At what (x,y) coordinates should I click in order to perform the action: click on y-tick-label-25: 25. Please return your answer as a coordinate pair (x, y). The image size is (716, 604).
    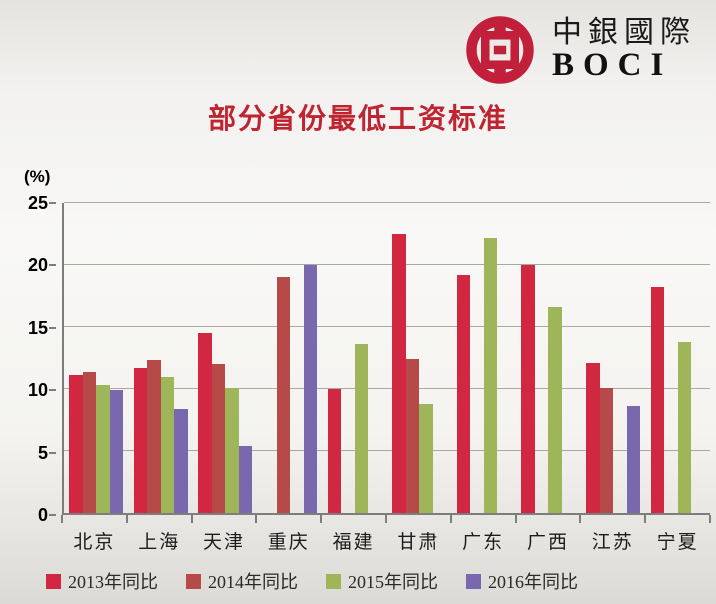
    Looking at the image, I should click on (37, 203).